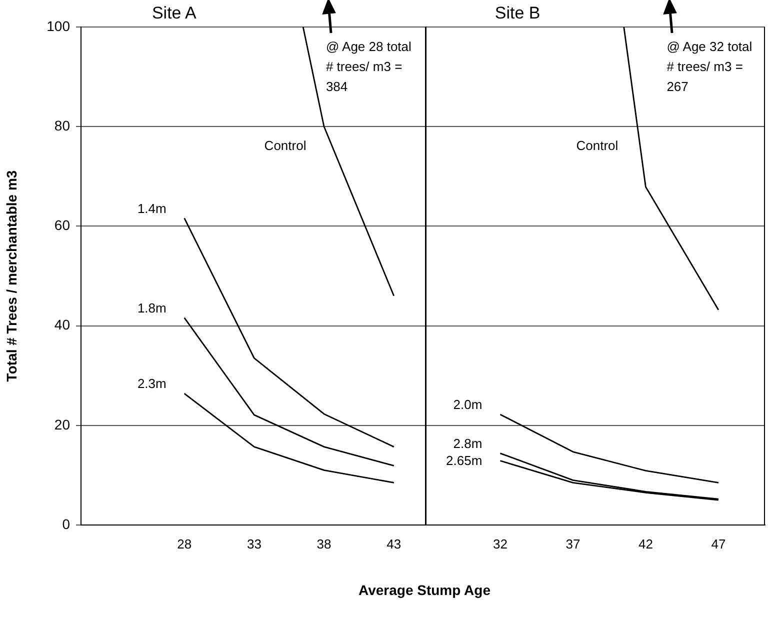 The height and width of the screenshot is (617, 768). Describe the element at coordinates (573, 544) in the screenshot. I see `x-tick-label: 37` at that location.